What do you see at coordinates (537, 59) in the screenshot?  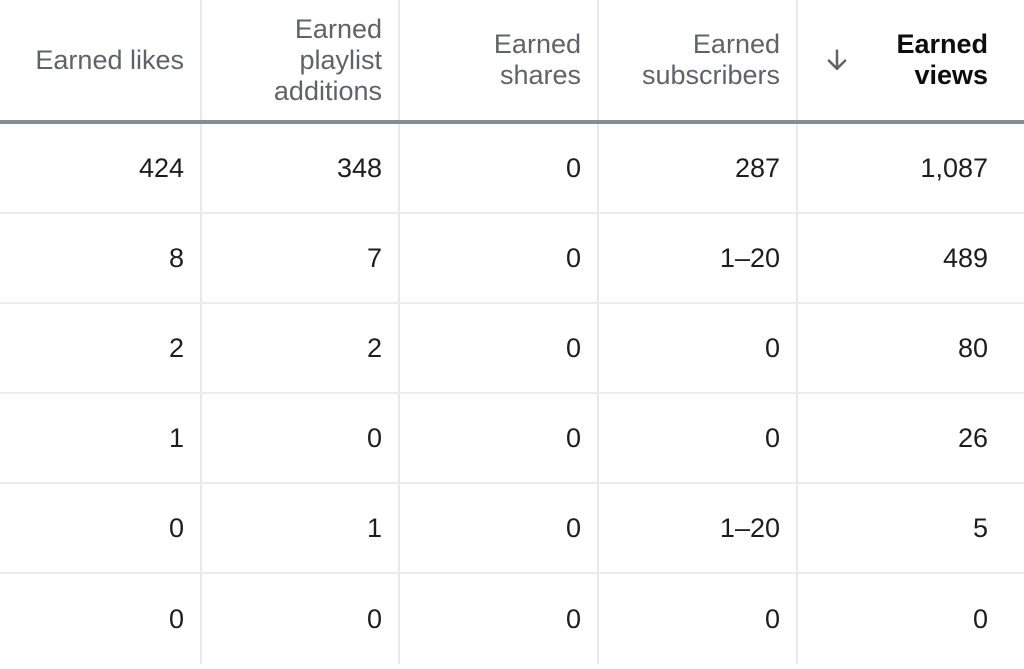 I see `column-header-label: Earned shares` at bounding box center [537, 59].